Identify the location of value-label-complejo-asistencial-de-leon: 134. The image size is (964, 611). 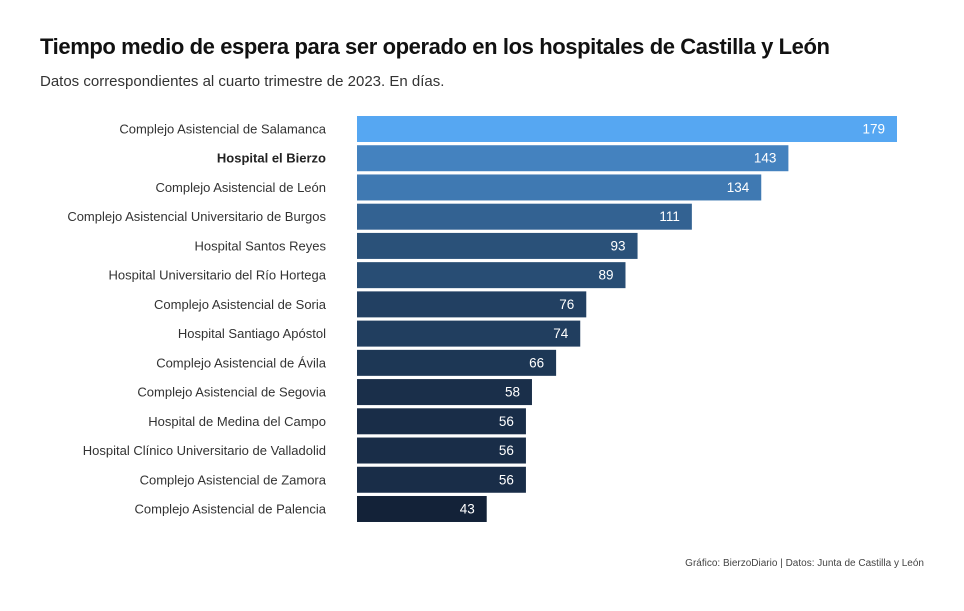
(738, 187).